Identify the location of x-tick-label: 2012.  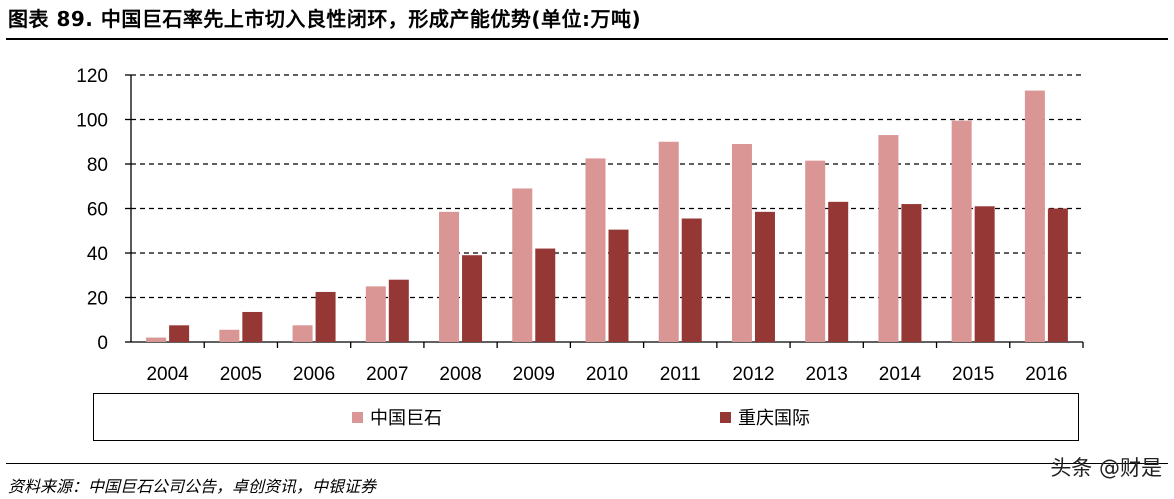
(753, 374).